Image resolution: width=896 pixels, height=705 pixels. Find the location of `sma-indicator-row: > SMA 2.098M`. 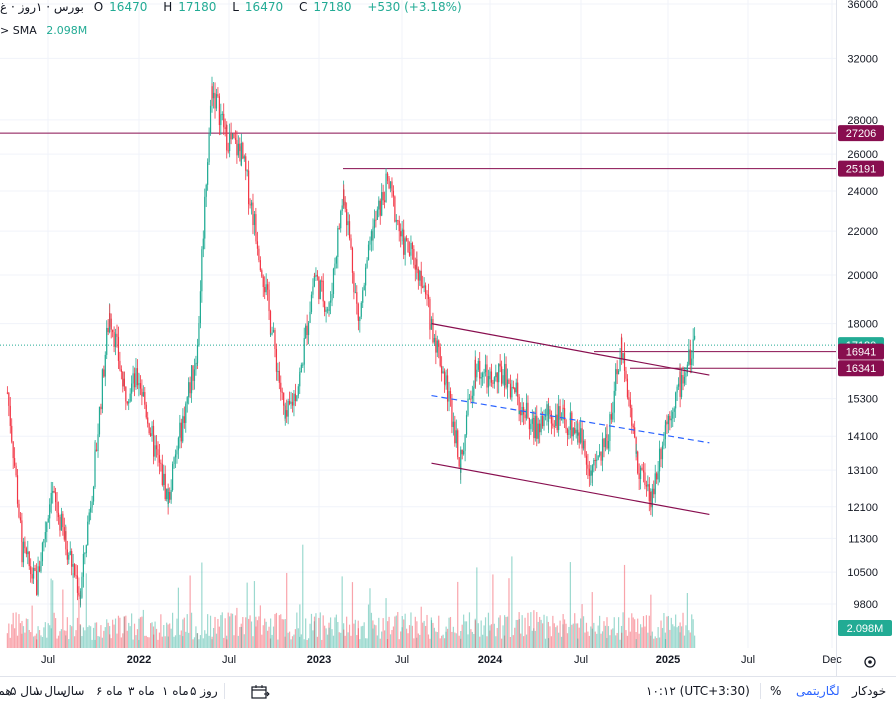

sma-indicator-row: > SMA 2.098M is located at coordinates (43, 30).